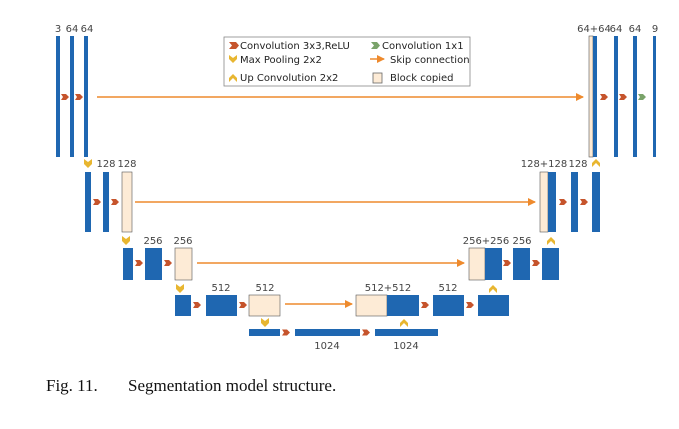 The width and height of the screenshot is (679, 429). What do you see at coordinates (233, 59) in the screenshot?
I see `maxpool-legend-icon` at bounding box center [233, 59].